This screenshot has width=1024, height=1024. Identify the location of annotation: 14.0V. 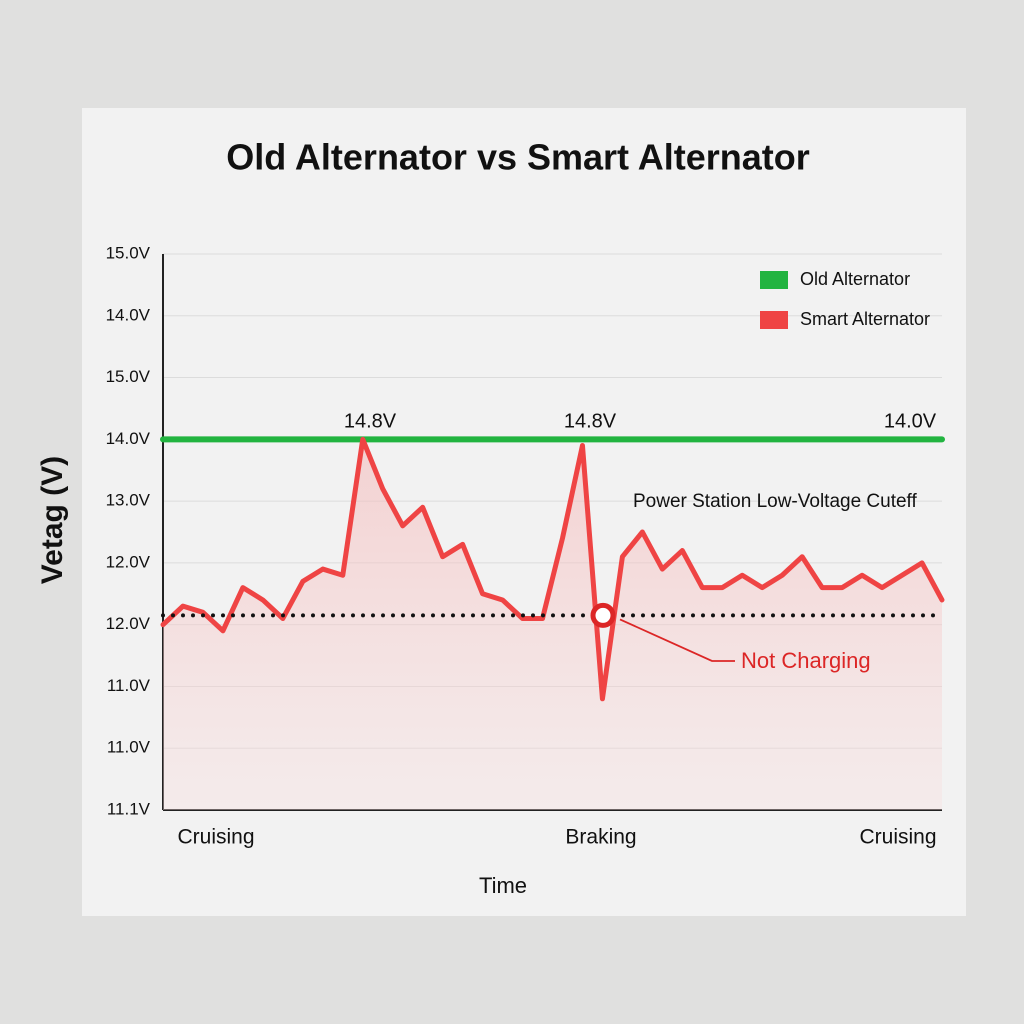
(910, 421).